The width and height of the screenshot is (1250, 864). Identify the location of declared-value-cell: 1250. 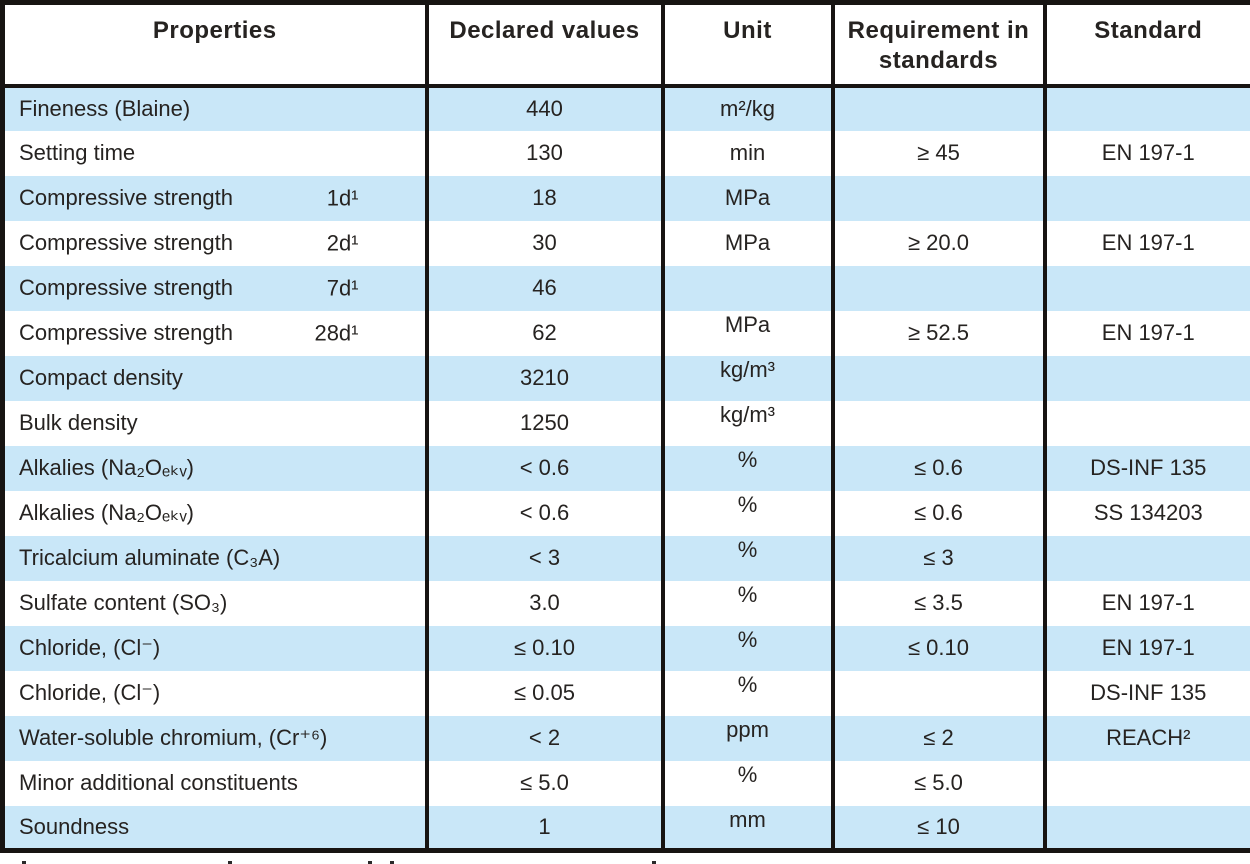
(544, 423).